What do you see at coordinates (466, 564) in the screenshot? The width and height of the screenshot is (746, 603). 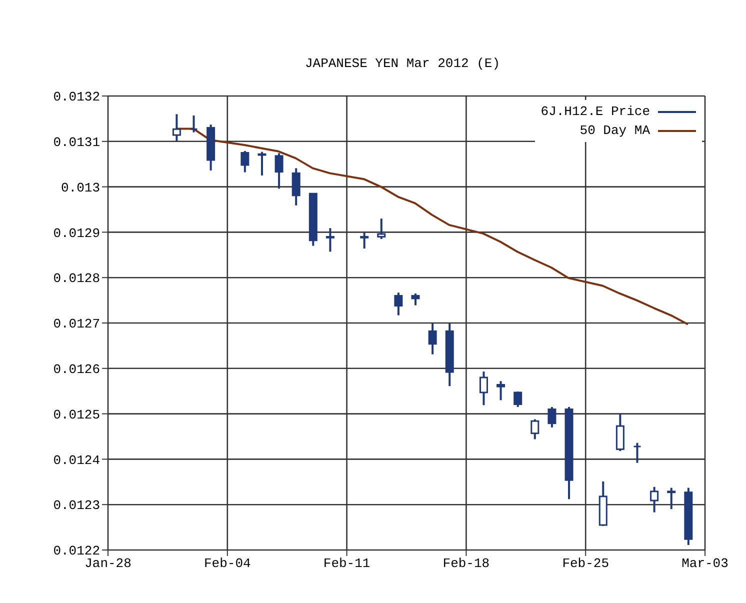 I see `x-tick-label: Feb-18` at bounding box center [466, 564].